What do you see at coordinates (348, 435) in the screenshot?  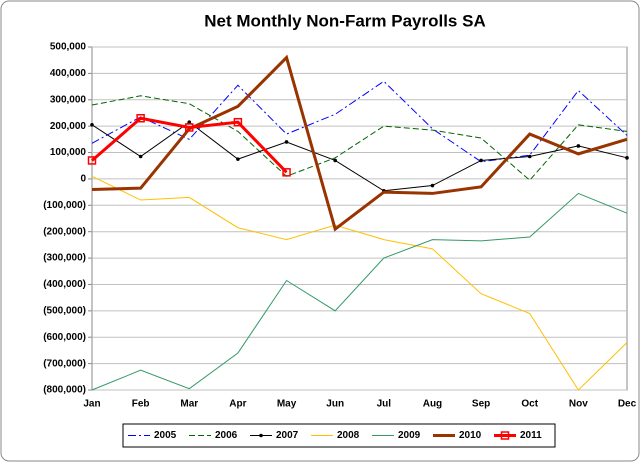 I see `legend-label: 2008` at bounding box center [348, 435].